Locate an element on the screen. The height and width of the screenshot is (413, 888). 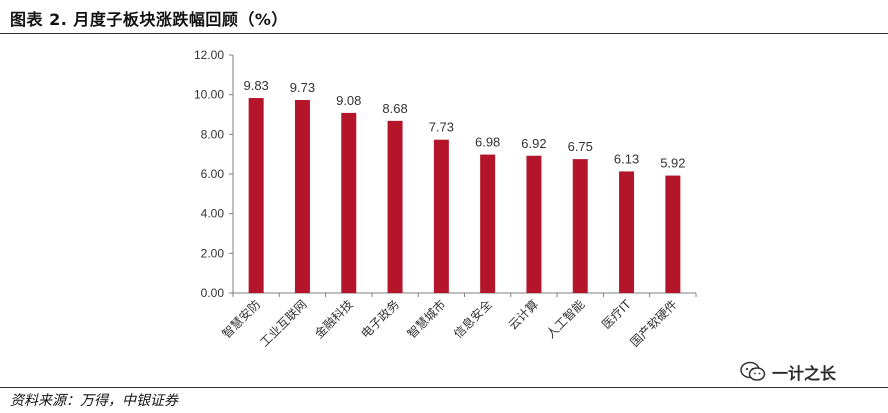
data-label: 9.73 is located at coordinates (302, 87).